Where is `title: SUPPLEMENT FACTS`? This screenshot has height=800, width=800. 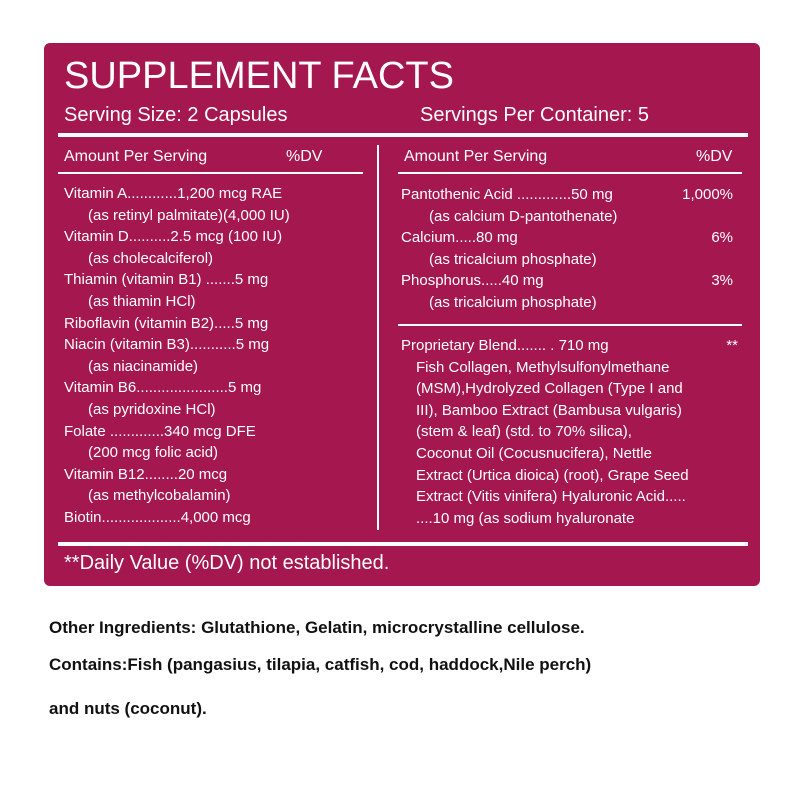
title: SUPPLEMENT FACTS is located at coordinates (259, 76).